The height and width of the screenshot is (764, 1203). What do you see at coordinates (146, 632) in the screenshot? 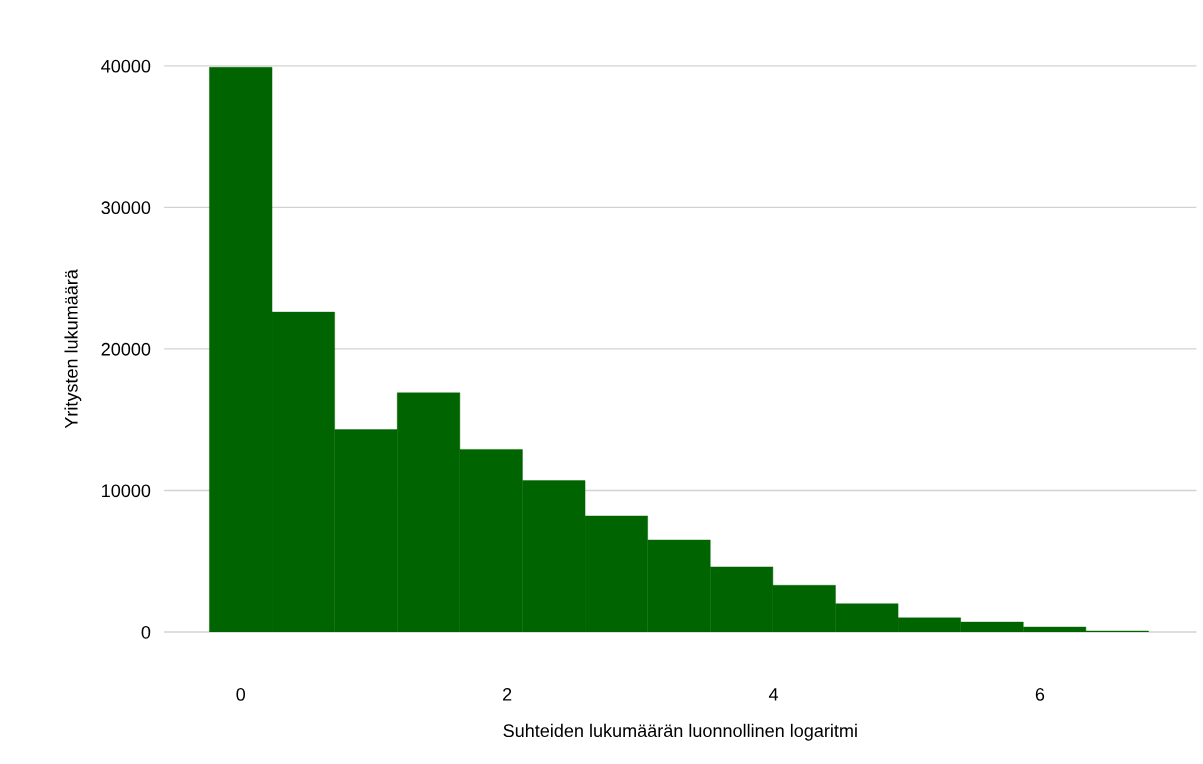
I see `y-tick-label: 0` at bounding box center [146, 632].